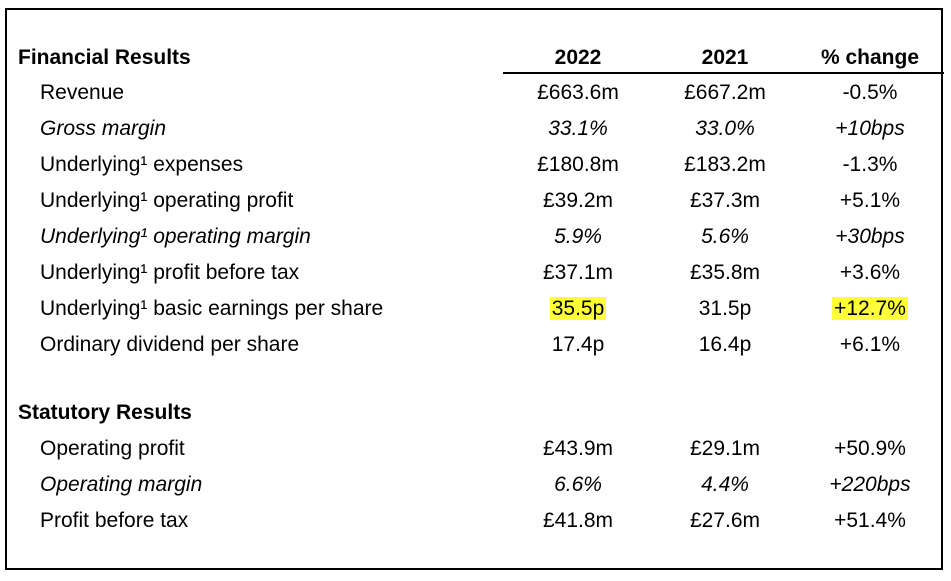  What do you see at coordinates (112, 448) in the screenshot?
I see `row-label-operating-profit: Operating profit` at bounding box center [112, 448].